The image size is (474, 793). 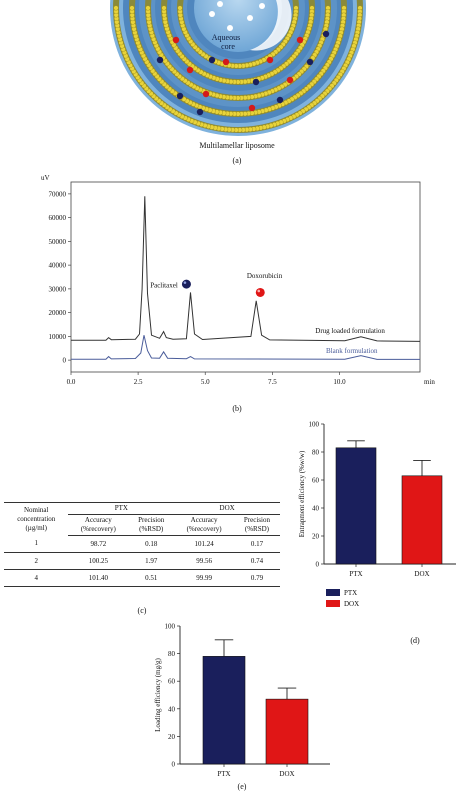 I want to click on y-tick-label: 20000, so click(x=58, y=313).